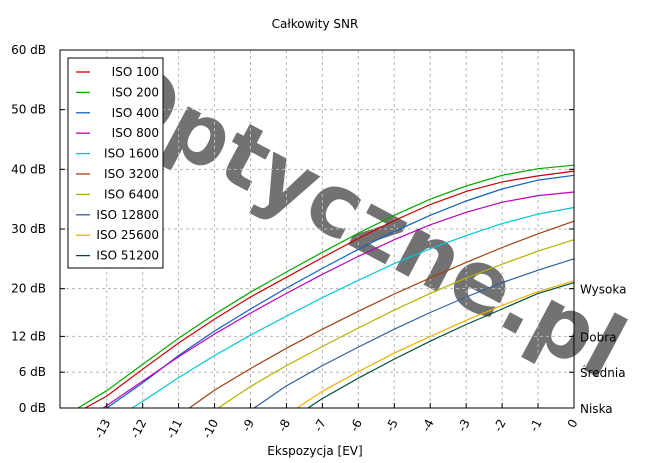 The width and height of the screenshot is (670, 463). I want to click on quality-label: Niska, so click(596, 409).